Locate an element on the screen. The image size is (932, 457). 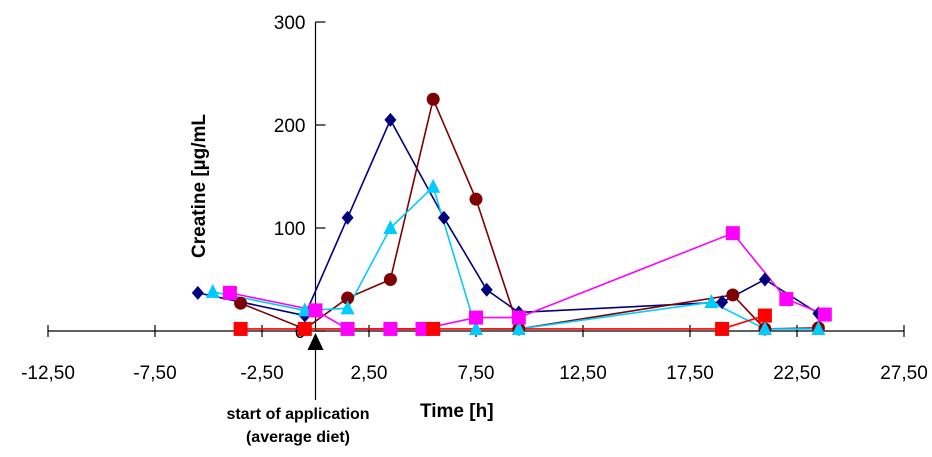
x-tick-label: 27,50 is located at coordinates (904, 373).